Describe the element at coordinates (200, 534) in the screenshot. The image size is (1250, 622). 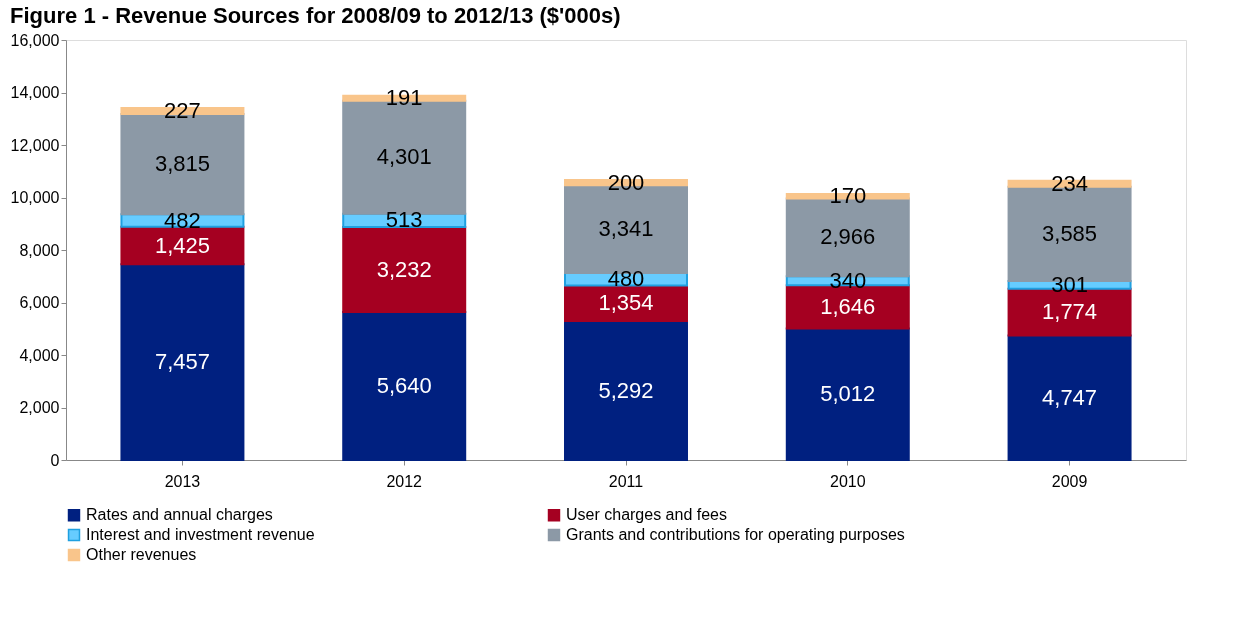
I see `legend-label: Interest and investment revenue` at that location.